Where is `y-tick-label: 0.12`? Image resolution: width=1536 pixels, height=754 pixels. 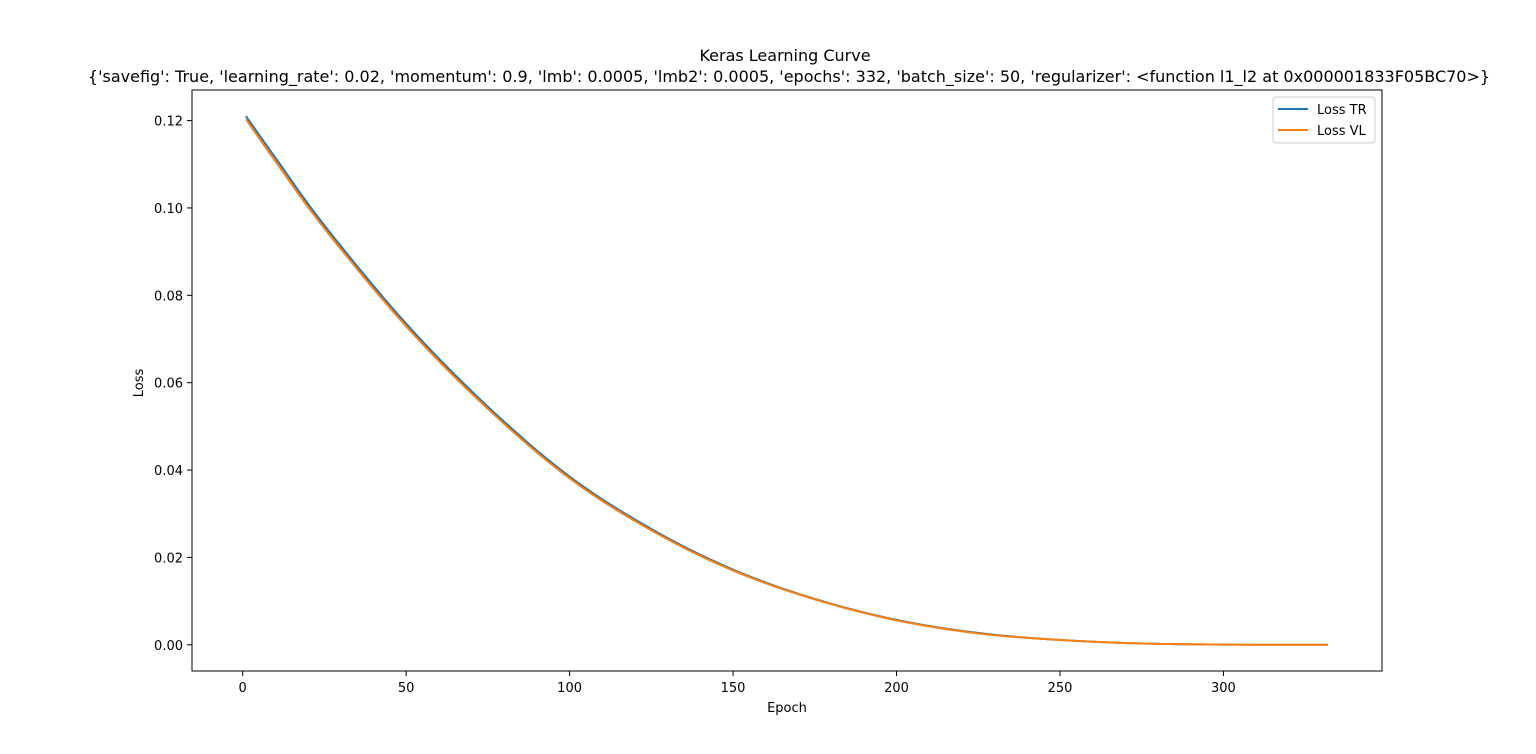
y-tick-label: 0.12 is located at coordinates (168, 122).